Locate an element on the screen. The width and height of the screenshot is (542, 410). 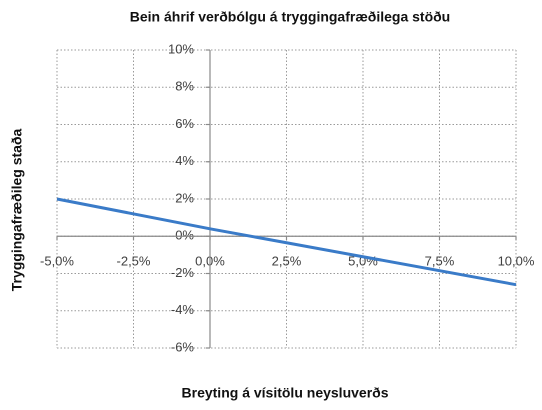
y-tick-label: 2% is located at coordinates (184, 197).